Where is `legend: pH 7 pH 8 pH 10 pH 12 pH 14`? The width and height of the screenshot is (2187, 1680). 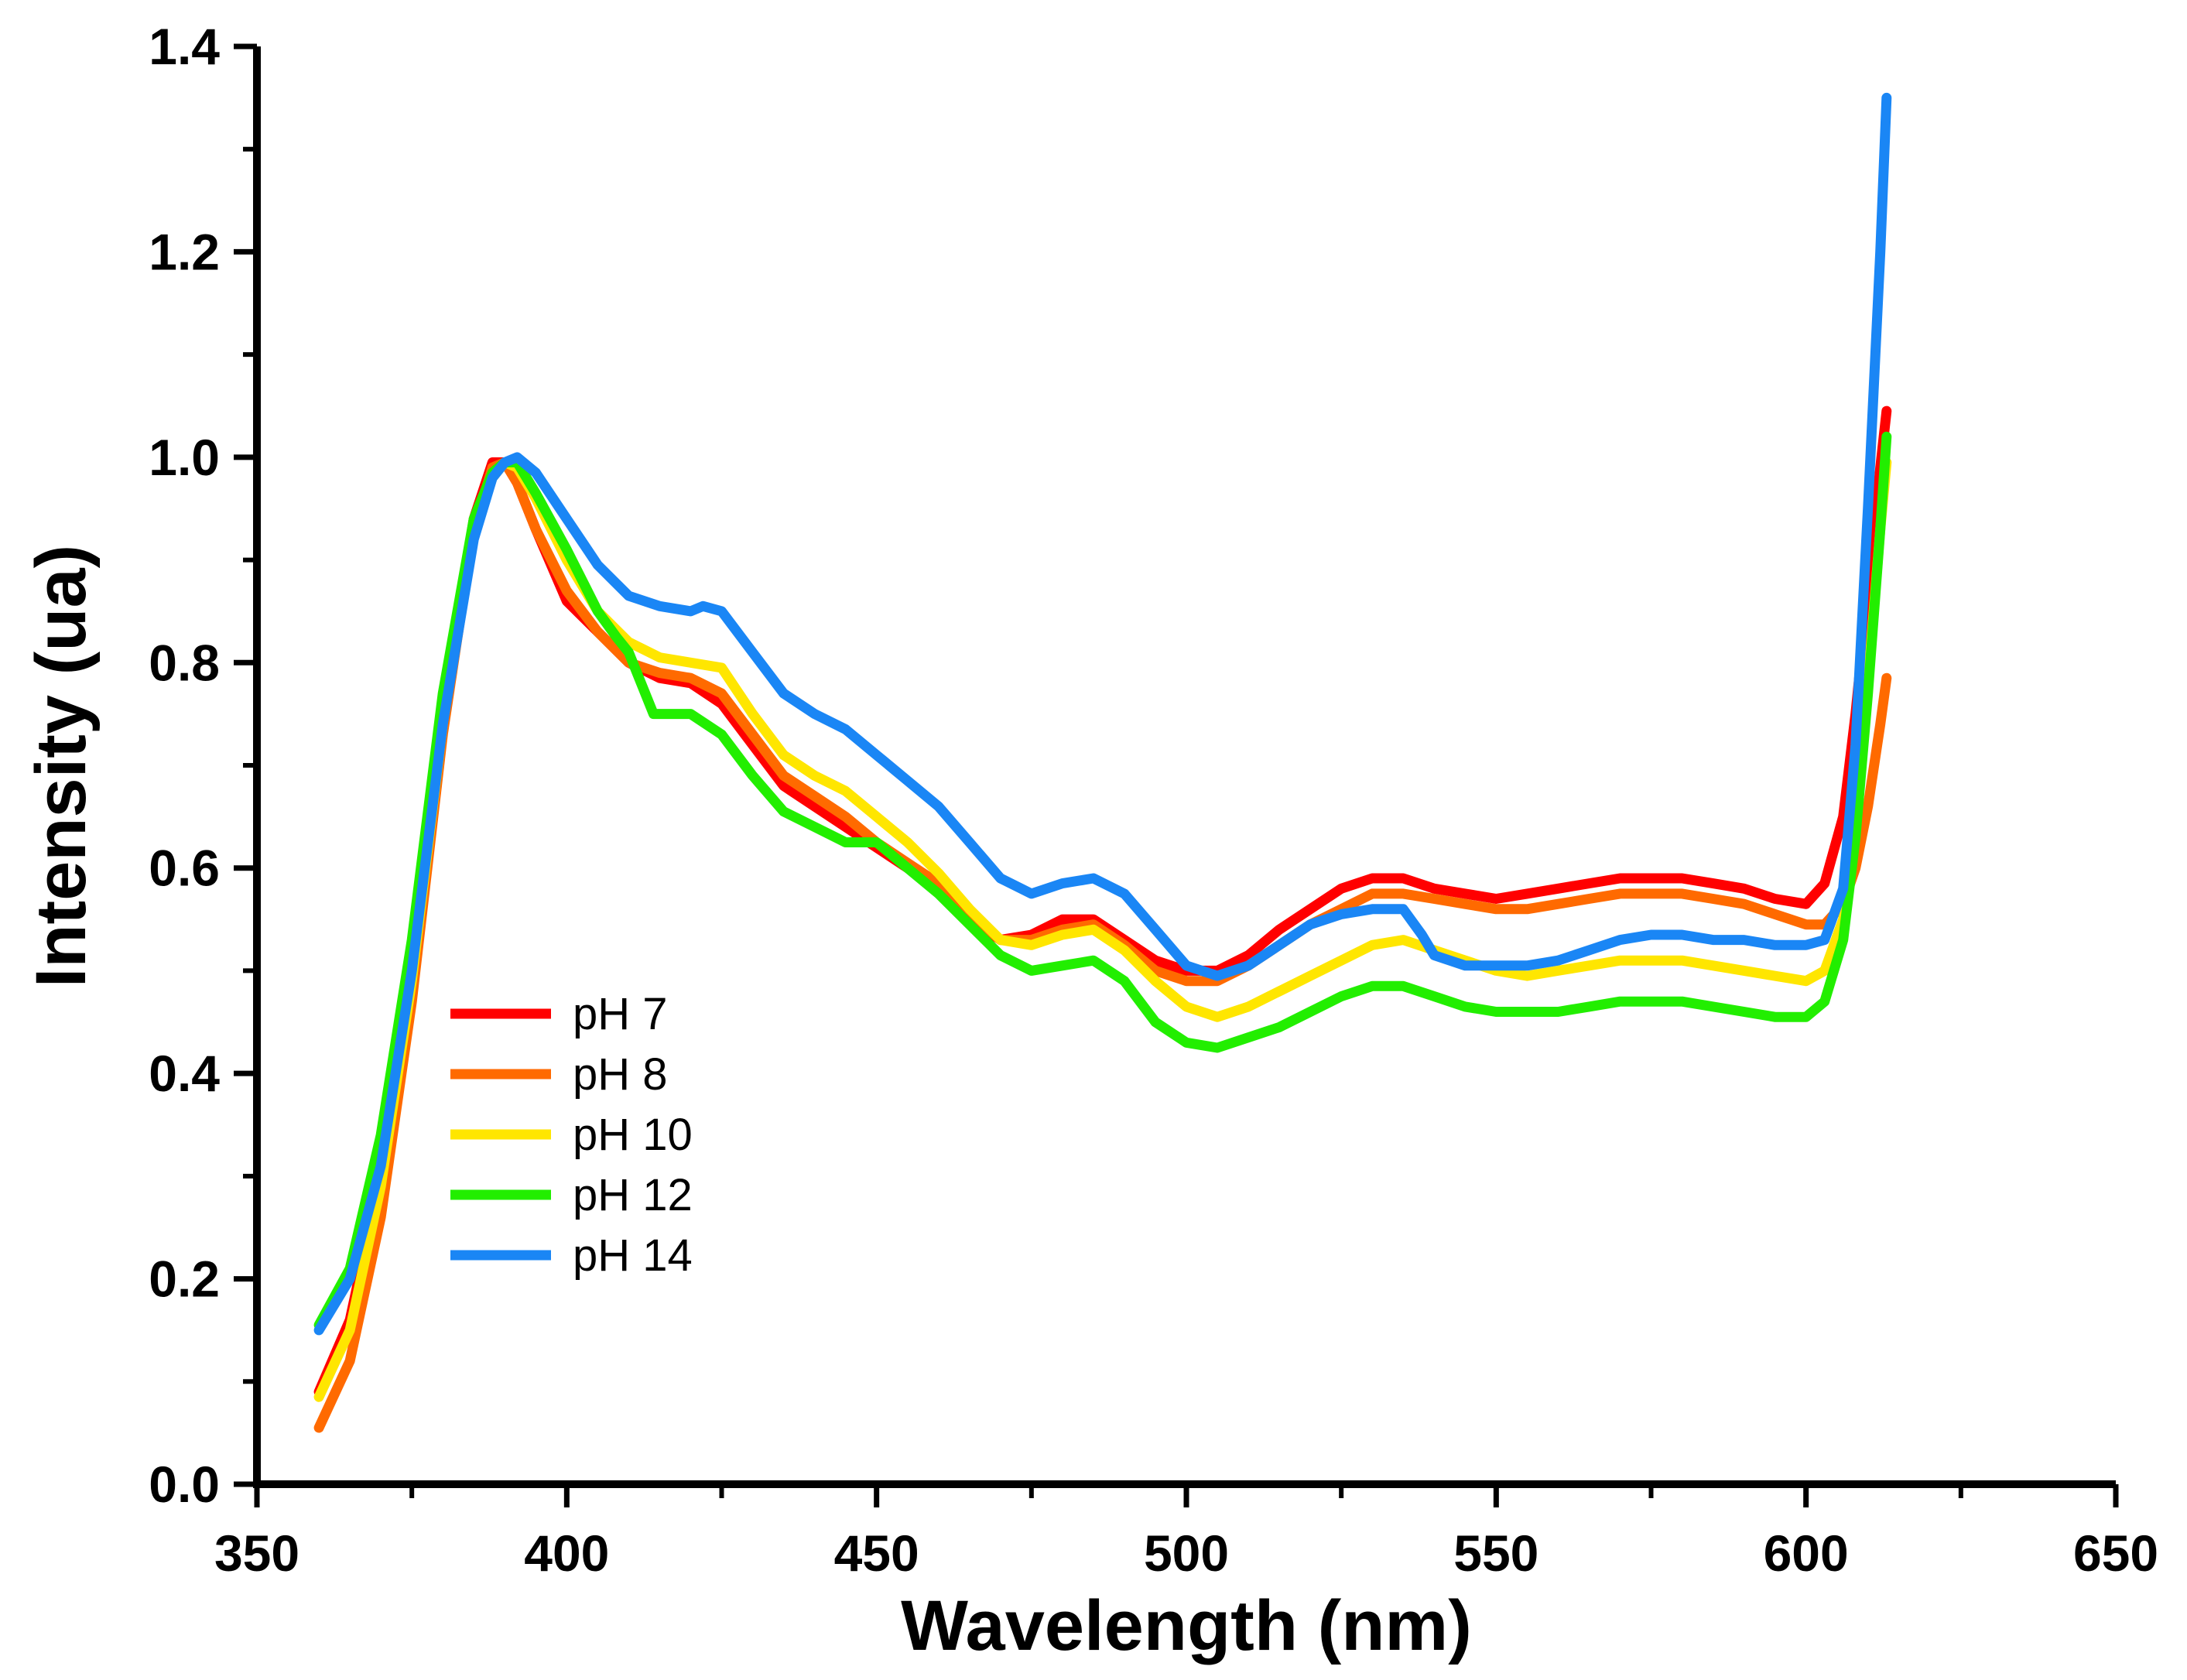 legend: pH 7 pH 8 pH 10 pH 12 pH 14 is located at coordinates (571, 1135).